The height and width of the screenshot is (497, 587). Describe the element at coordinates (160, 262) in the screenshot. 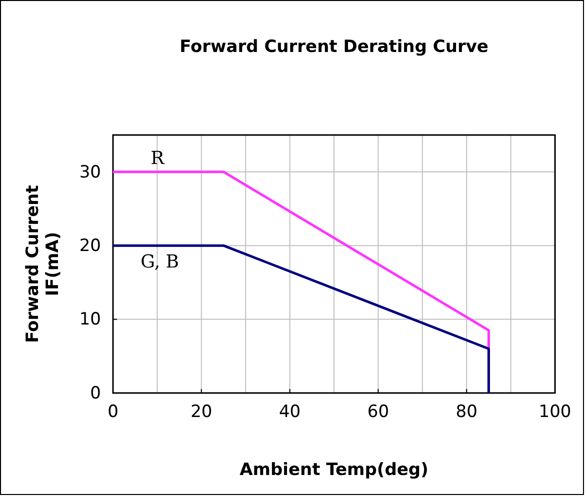

I see `series-label: G, B` at that location.